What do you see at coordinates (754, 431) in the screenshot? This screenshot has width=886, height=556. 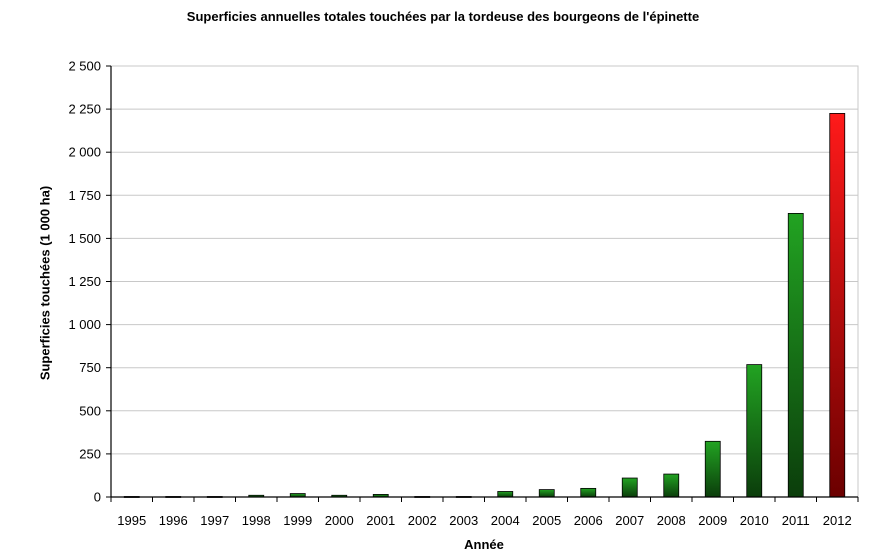 I see `bar-2010` at bounding box center [754, 431].